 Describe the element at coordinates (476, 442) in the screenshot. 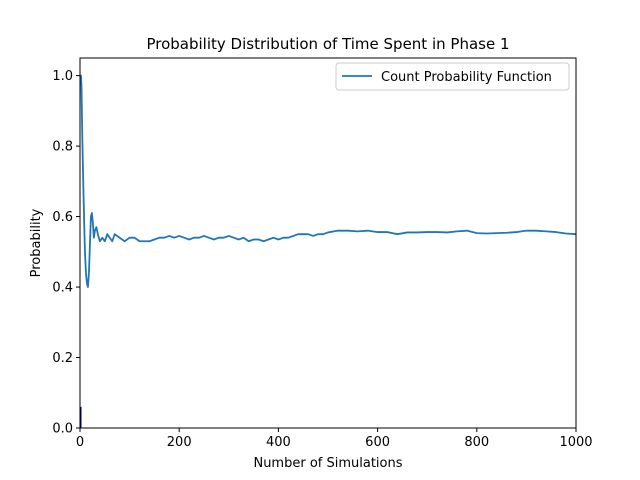

I see `x-tick-label: 800` at that location.